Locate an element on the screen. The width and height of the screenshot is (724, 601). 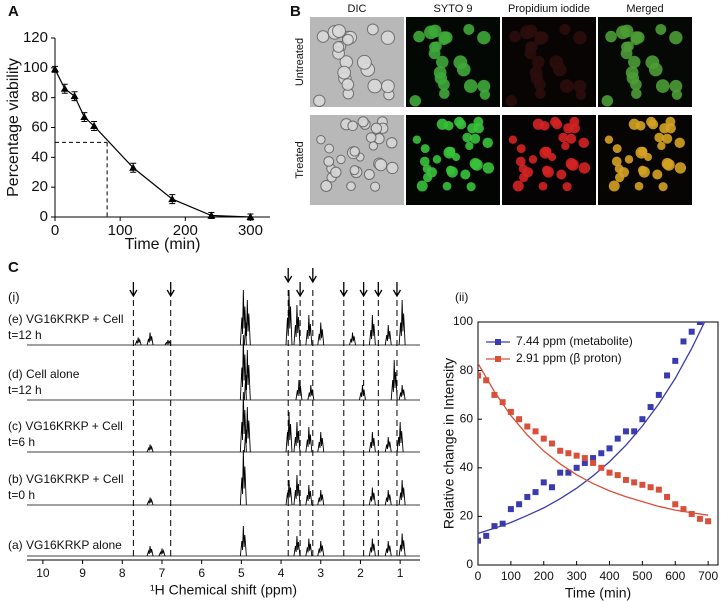
data-line is located at coordinates (152, 143).